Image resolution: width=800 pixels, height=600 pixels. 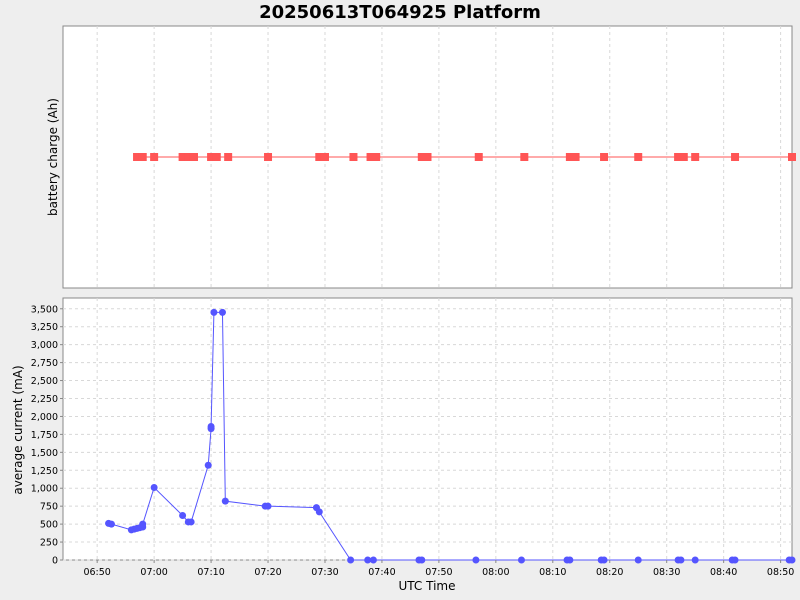 What do you see at coordinates (44, 381) in the screenshot?
I see `y-tick-label: 2,500` at bounding box center [44, 381].